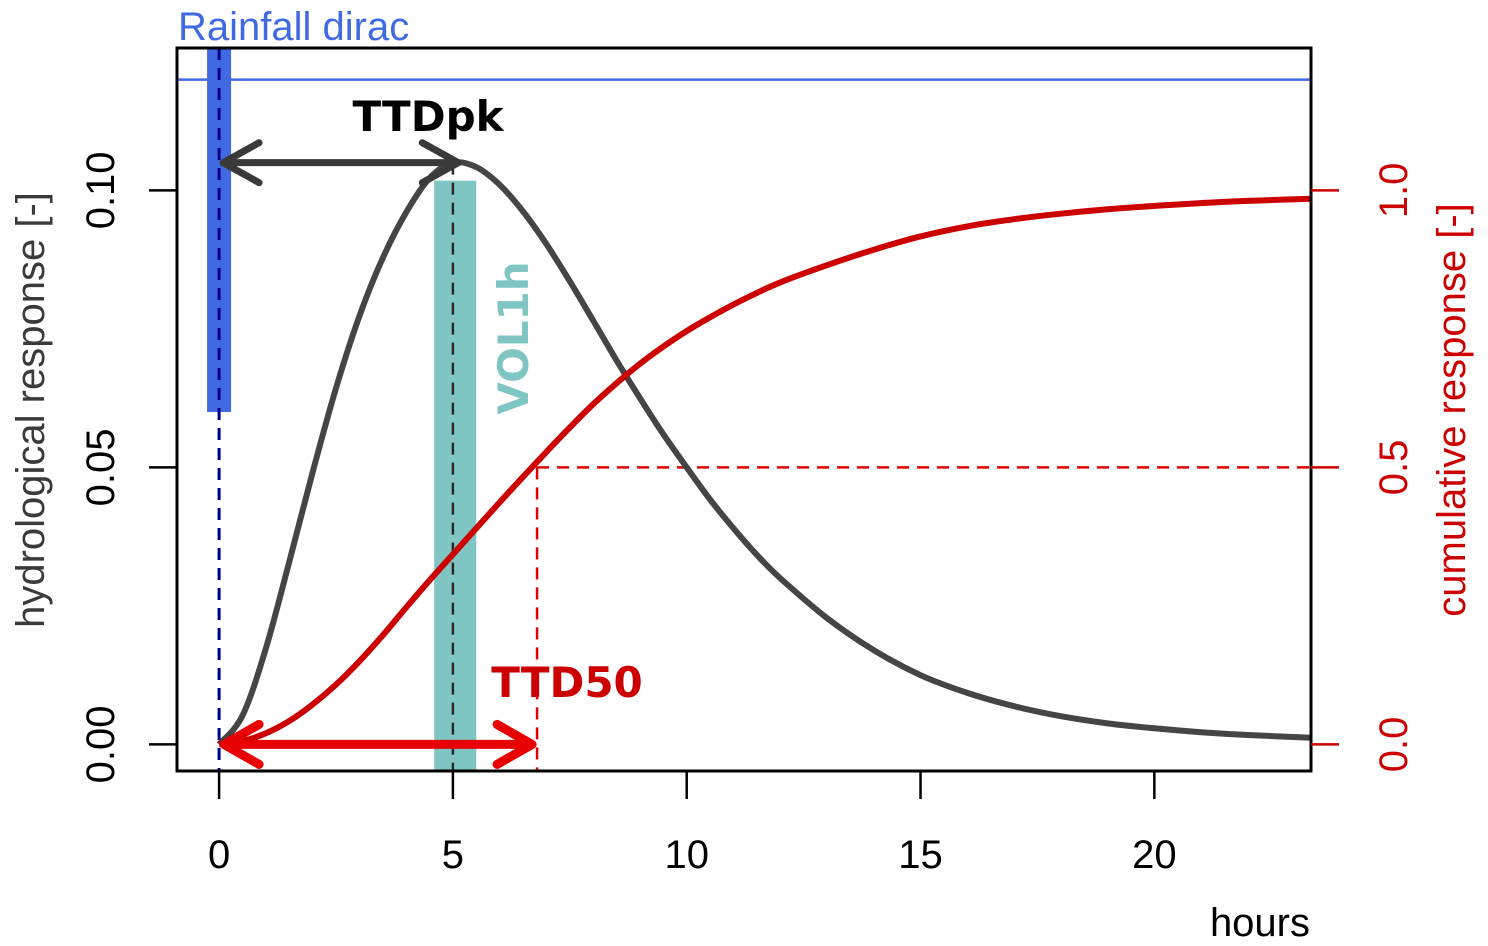  I want to click on y-right-tick-label: 0.5, so click(1394, 468).